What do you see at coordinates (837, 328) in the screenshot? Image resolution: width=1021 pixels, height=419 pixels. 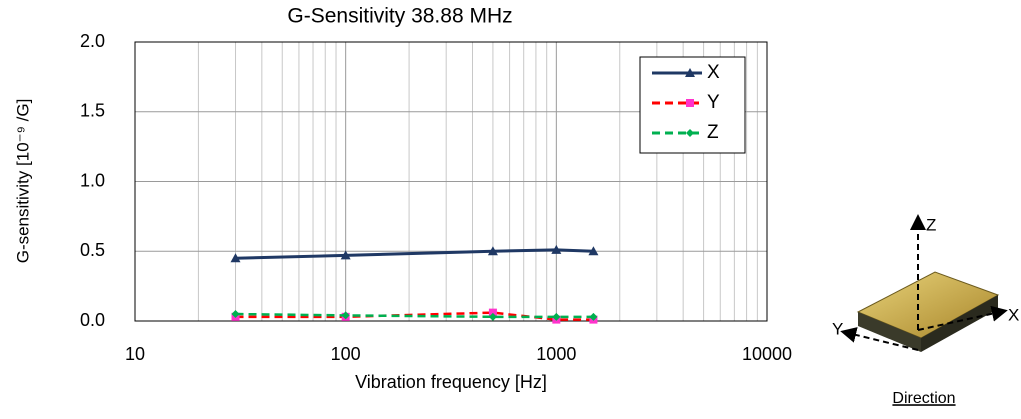 I see `axis-name: Y` at bounding box center [837, 328].